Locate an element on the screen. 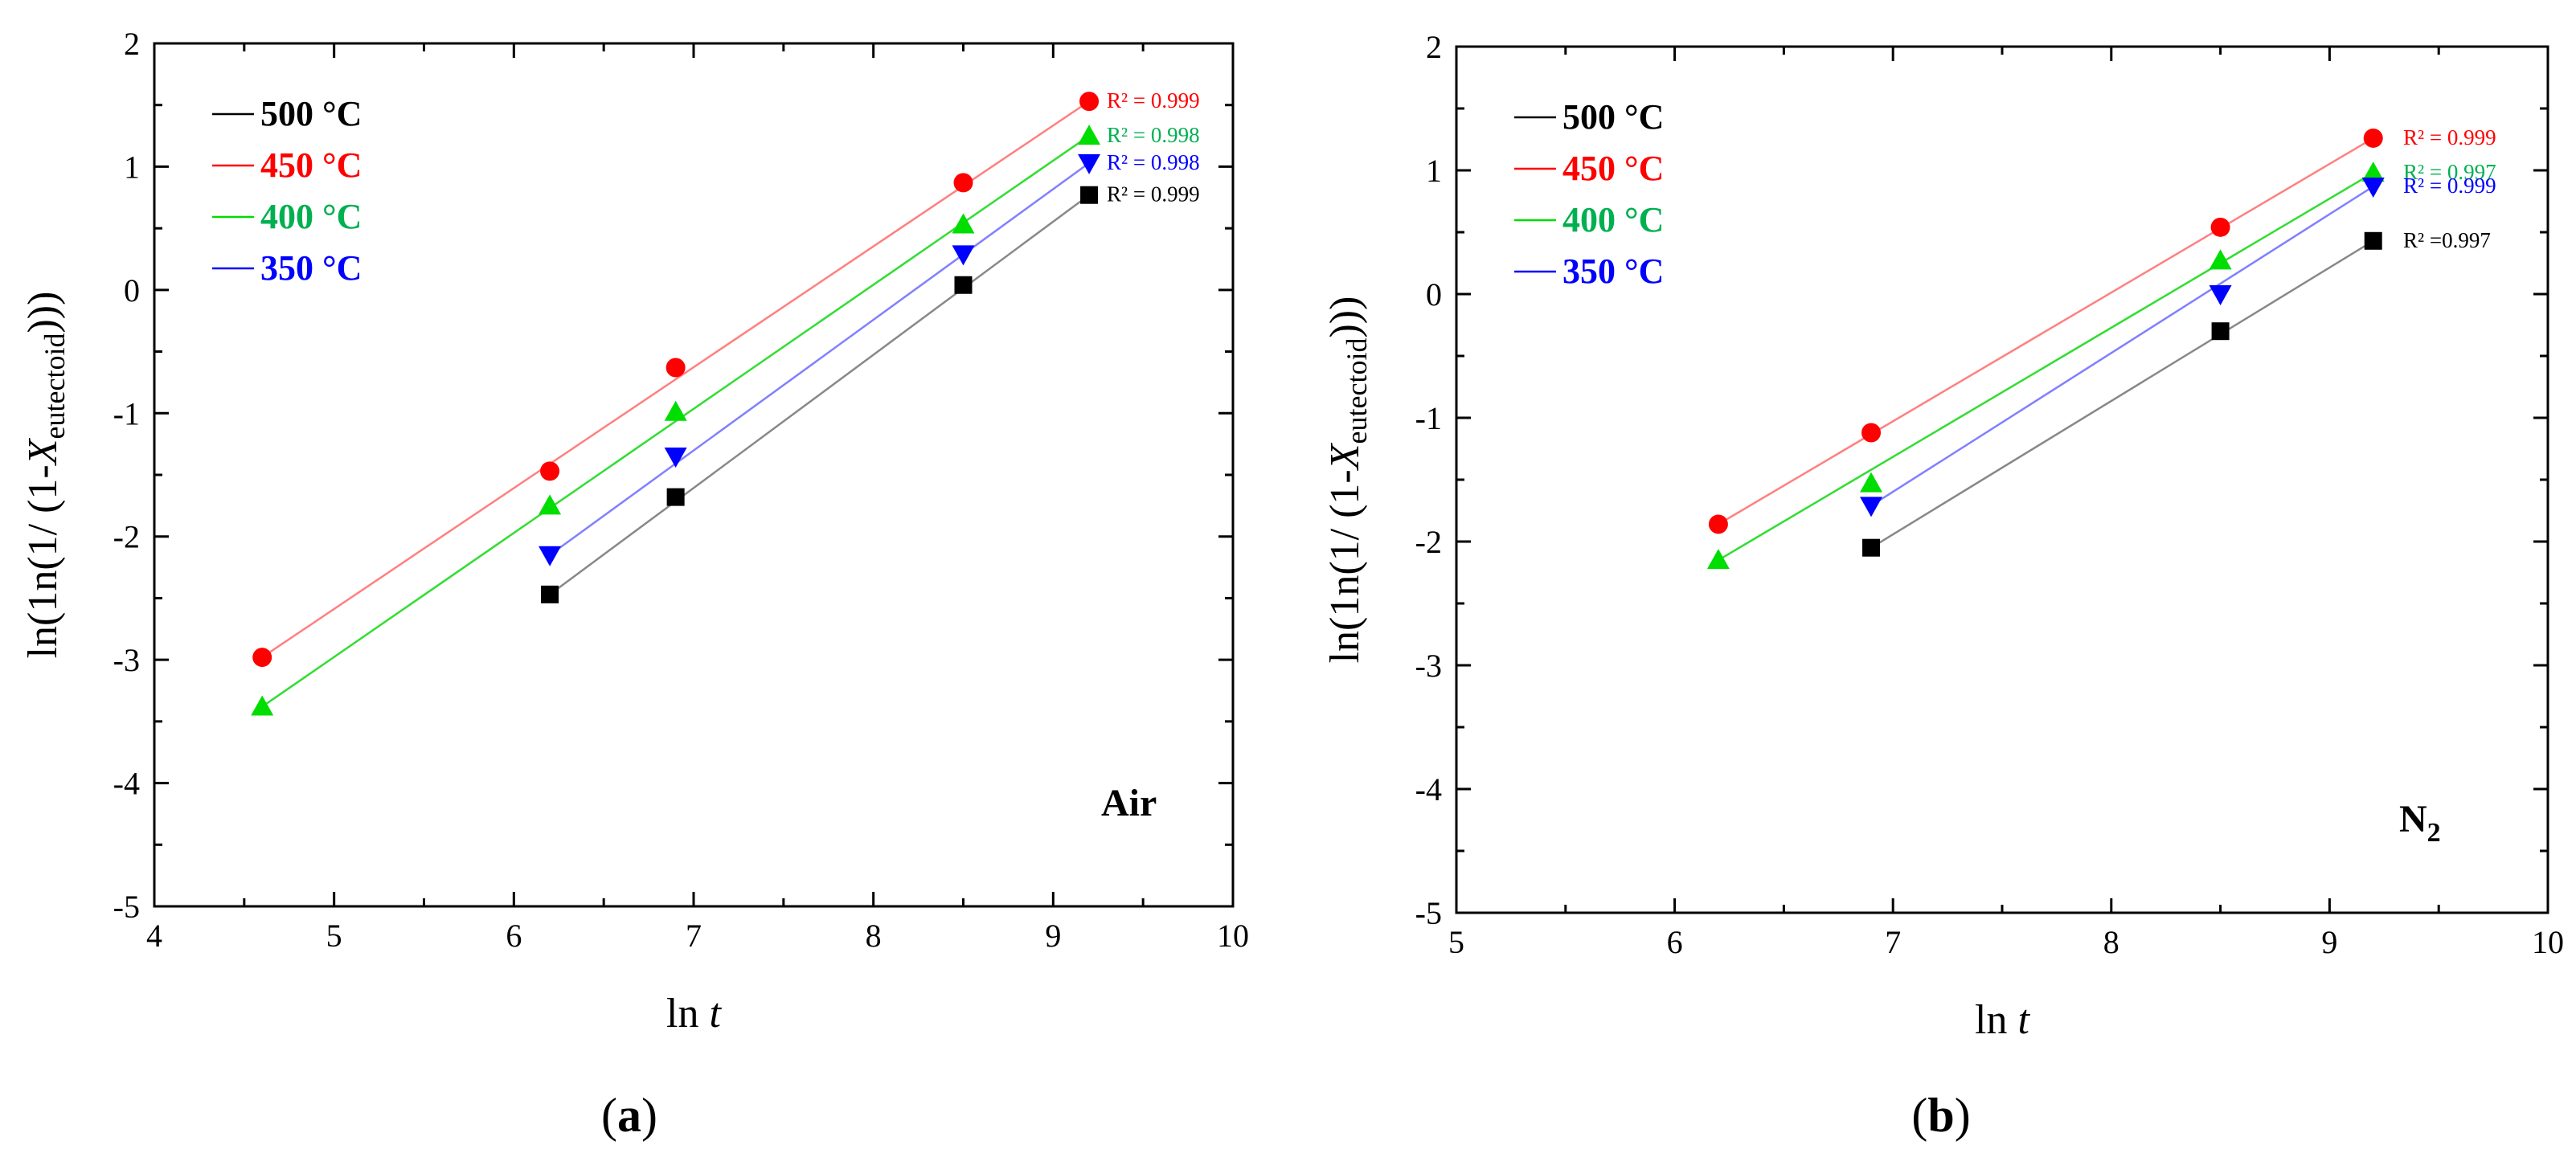 This screenshot has width=2576, height=1149. caption-letter: b is located at coordinates (1940, 1115).